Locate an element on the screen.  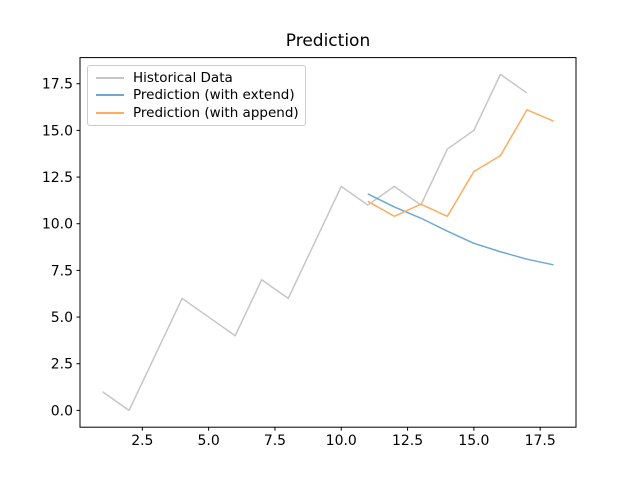
y-tick-label: 7.5 is located at coordinates (62, 271).